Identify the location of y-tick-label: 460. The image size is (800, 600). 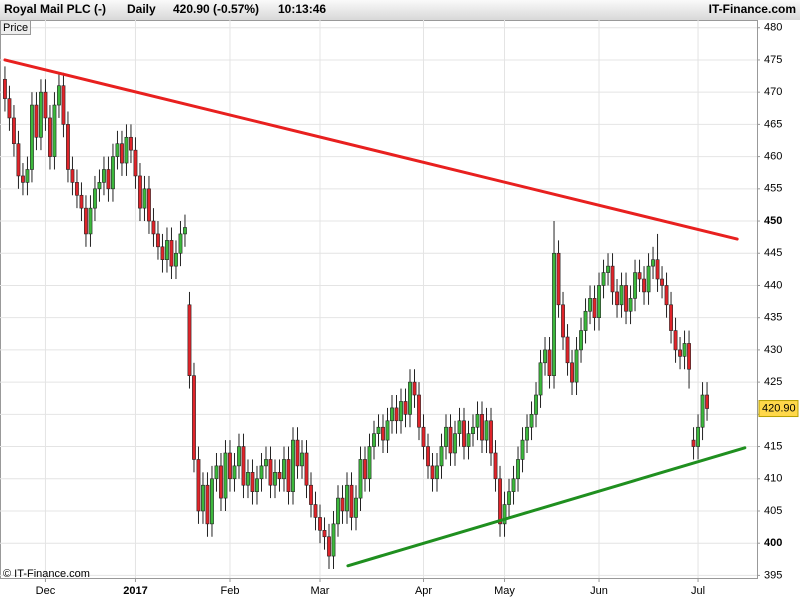
(773, 157).